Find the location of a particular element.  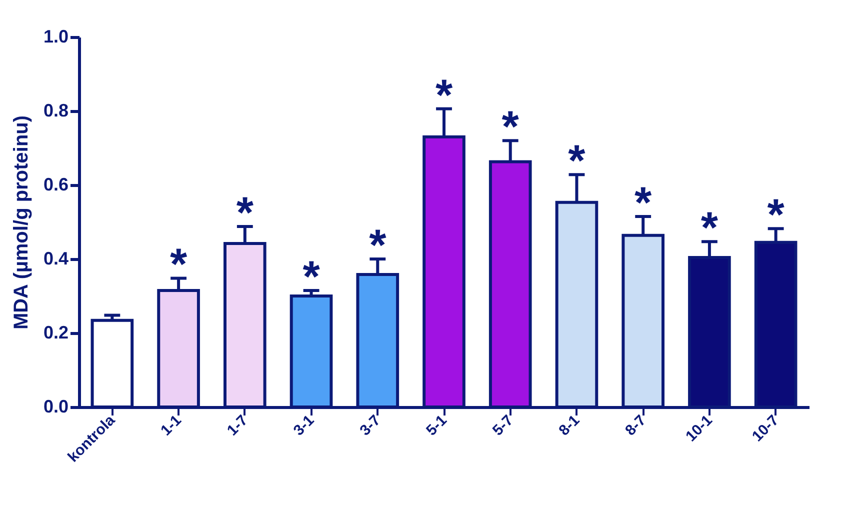

x-tick-label: 1-1 is located at coordinates (171, 426).